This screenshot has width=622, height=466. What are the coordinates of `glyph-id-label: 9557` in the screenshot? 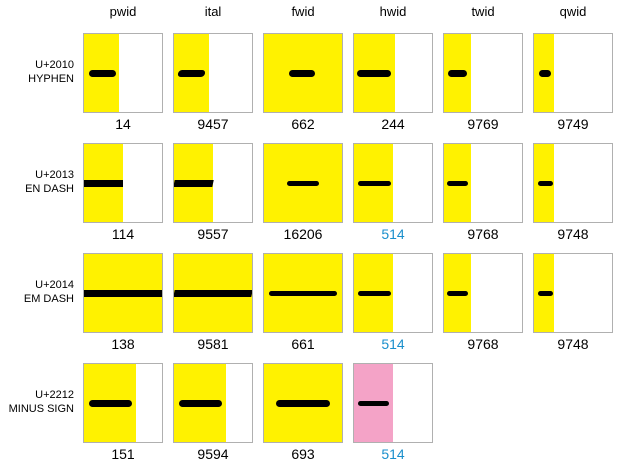 It's located at (213, 234).